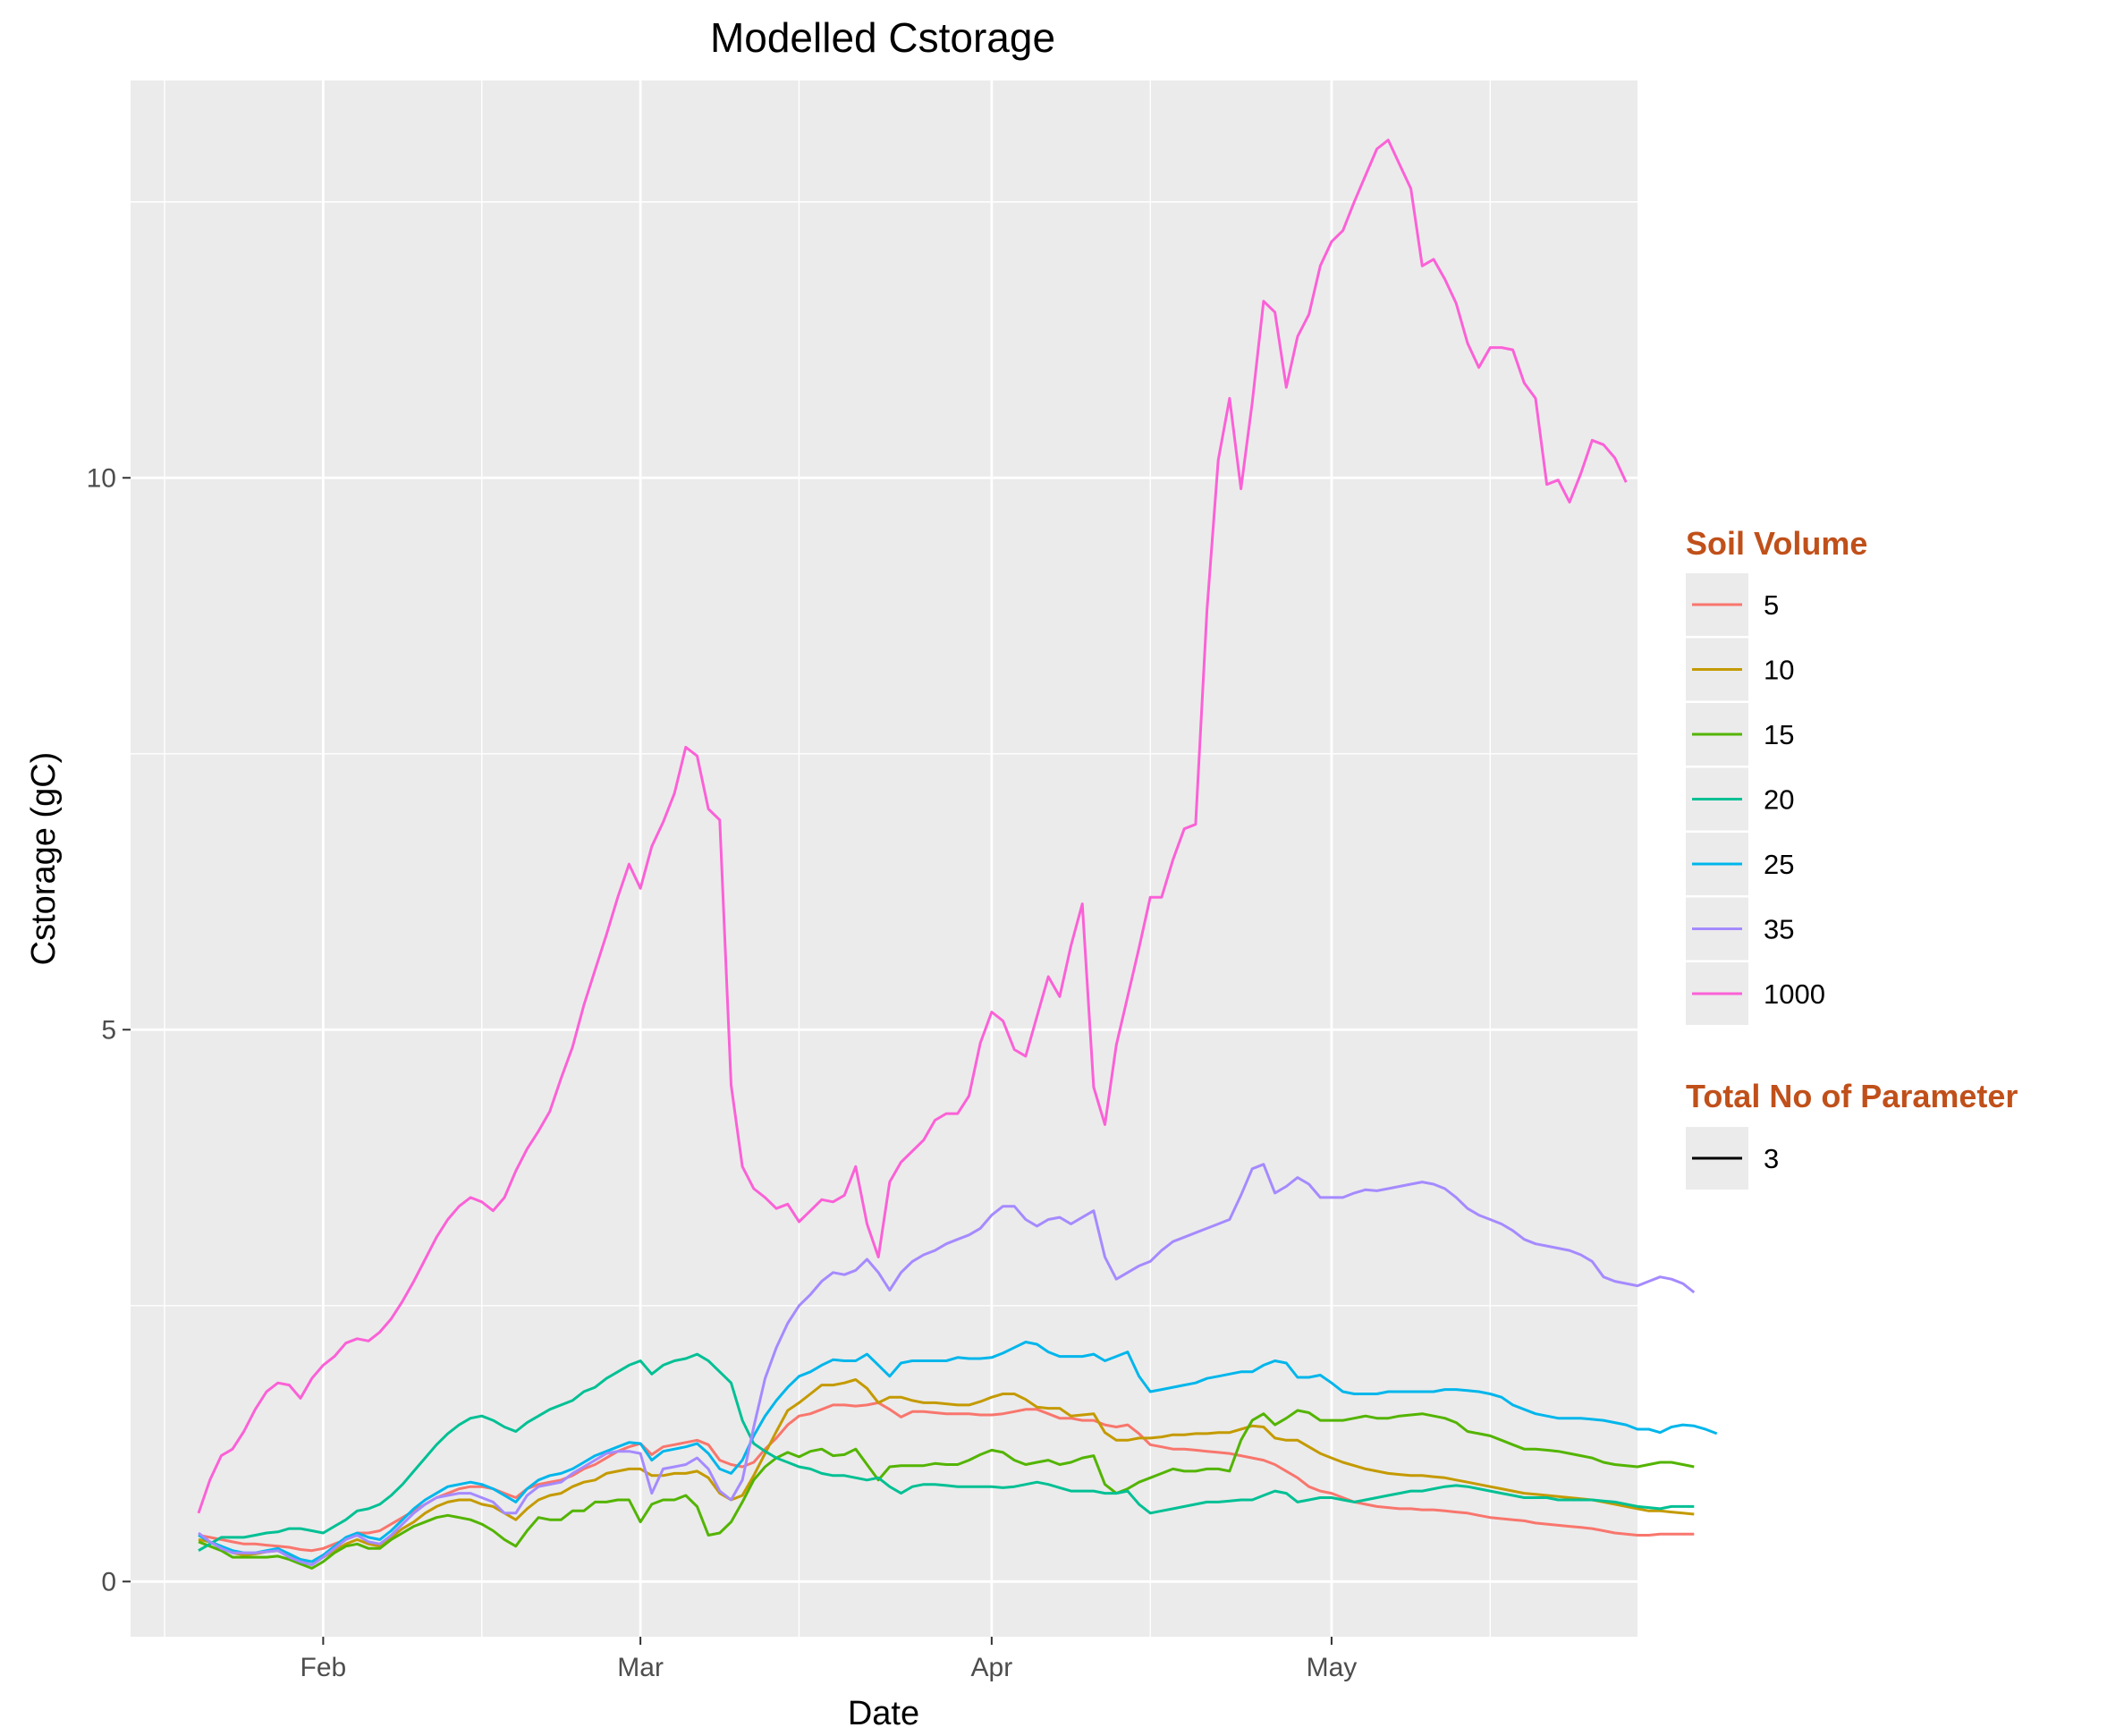  I want to click on y-axis: 0 5 10, so click(109, 1029).